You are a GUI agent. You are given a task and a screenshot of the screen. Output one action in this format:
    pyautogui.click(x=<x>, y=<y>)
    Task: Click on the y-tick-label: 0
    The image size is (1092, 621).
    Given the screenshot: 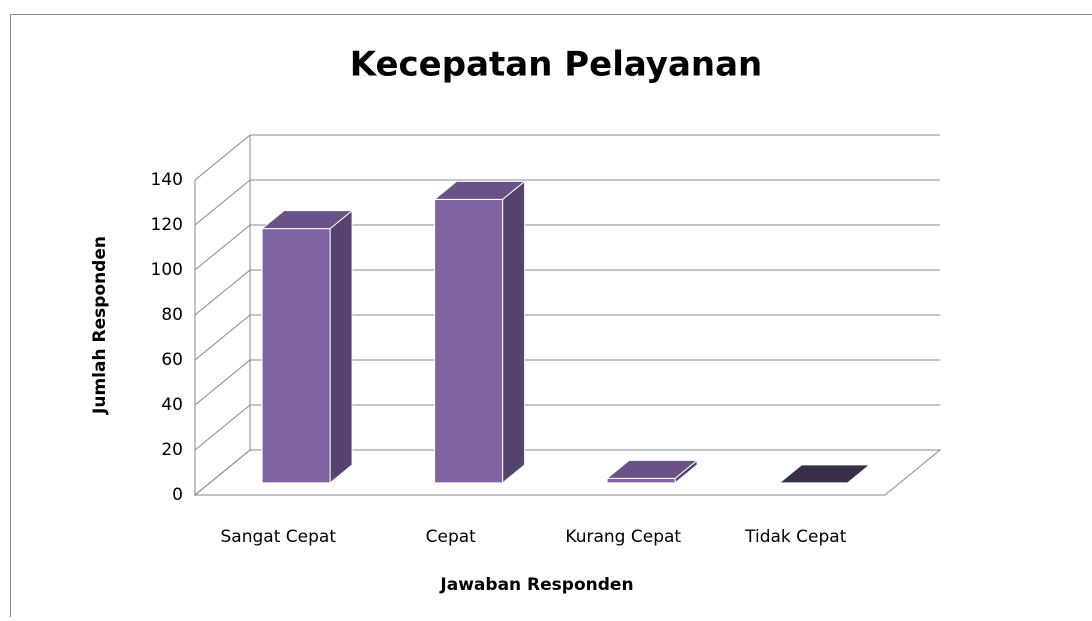 What is the action you would take?
    pyautogui.click(x=177, y=495)
    